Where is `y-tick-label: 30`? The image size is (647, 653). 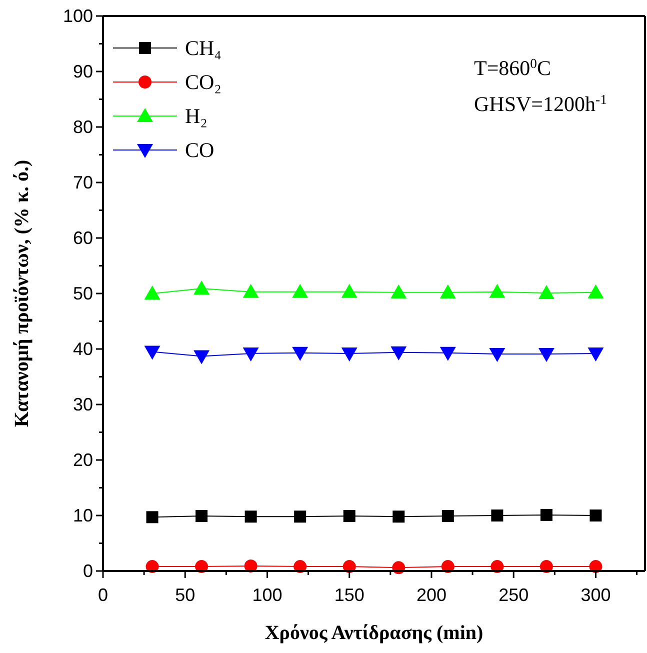
y-tick-label: 30 is located at coordinates (82, 404).